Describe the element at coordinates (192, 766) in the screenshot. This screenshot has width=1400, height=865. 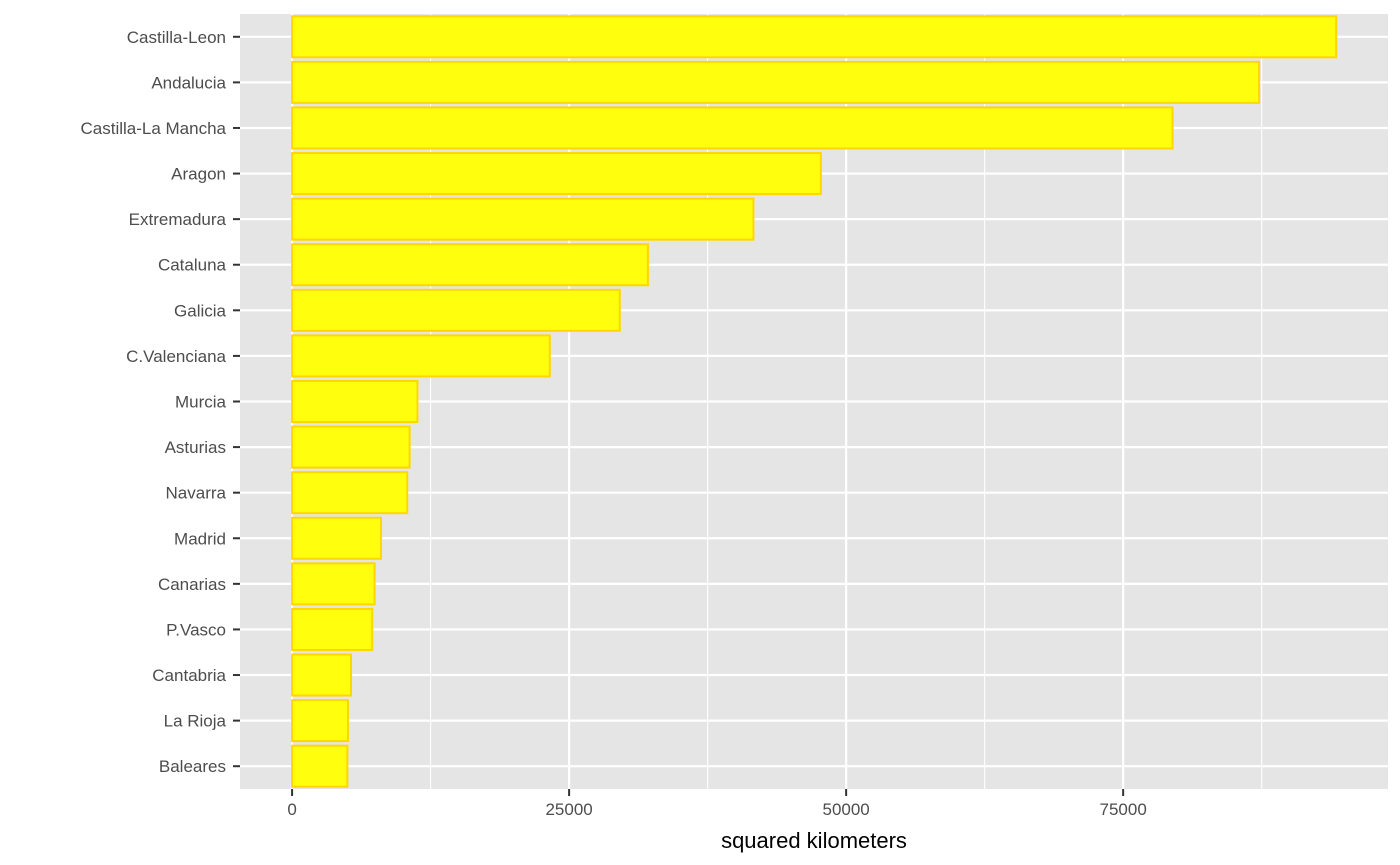
I see `y-tick-label: Baleares` at that location.